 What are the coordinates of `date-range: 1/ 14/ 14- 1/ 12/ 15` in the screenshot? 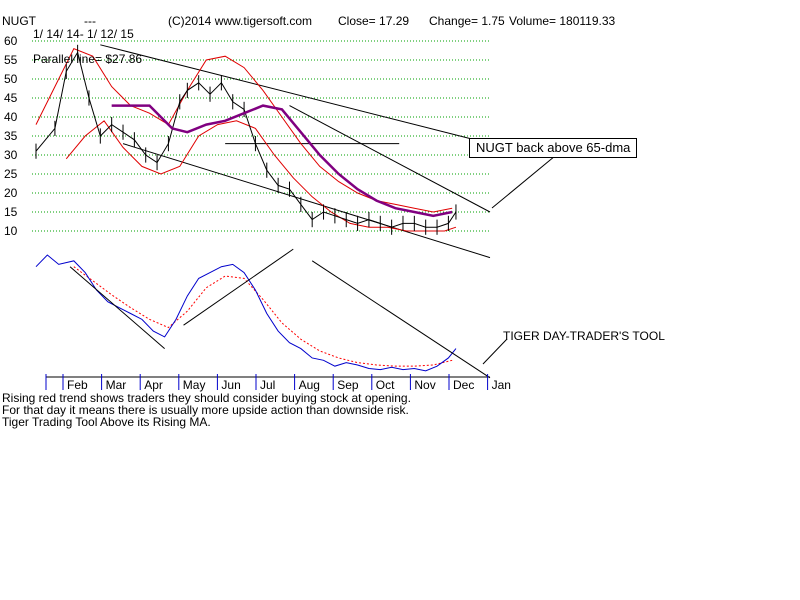 It's located at (83, 34).